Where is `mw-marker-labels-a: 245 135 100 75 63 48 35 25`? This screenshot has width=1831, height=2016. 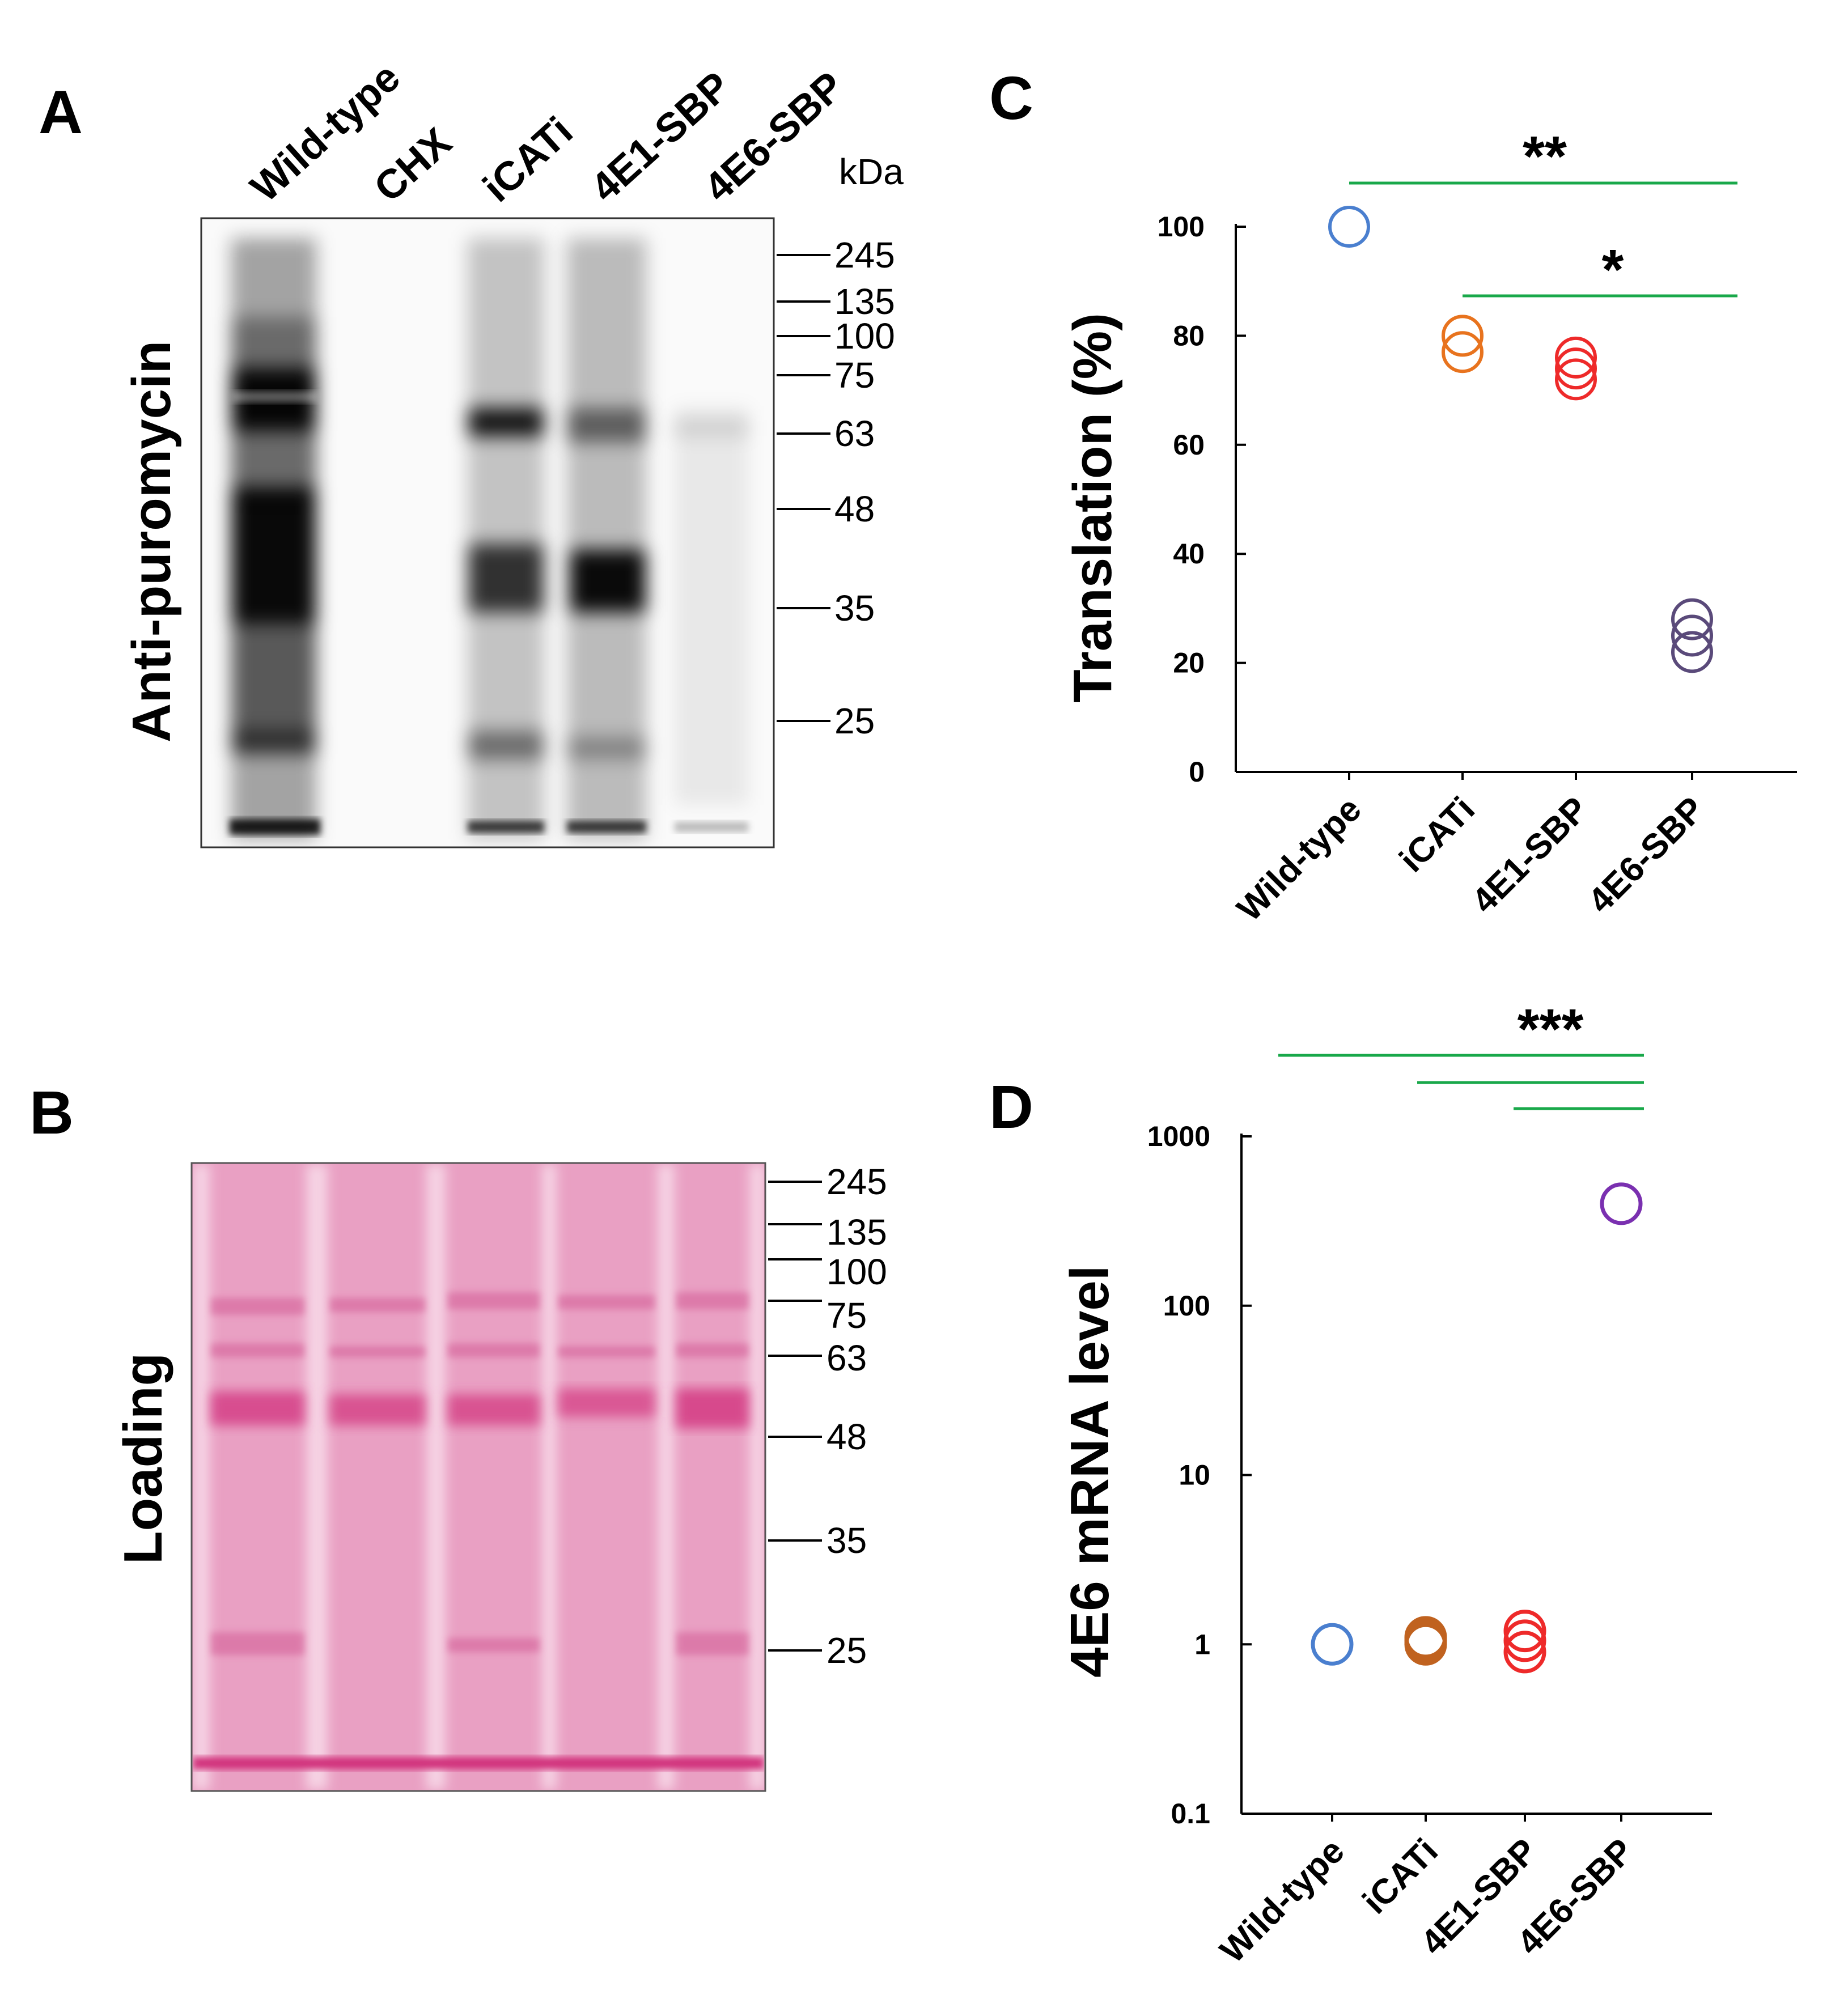
mw-marker-labels-a: 245 135 100 75 63 48 35 25 is located at coordinates (864, 488).